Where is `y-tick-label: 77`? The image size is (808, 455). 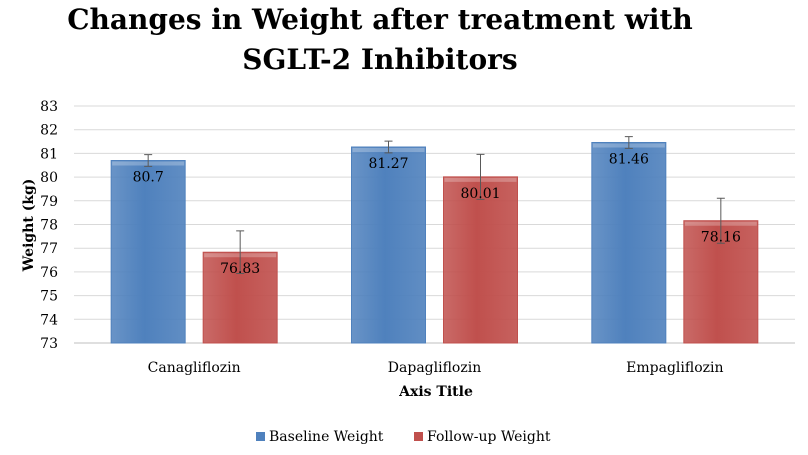
y-tick-label: 77 is located at coordinates (49, 249).